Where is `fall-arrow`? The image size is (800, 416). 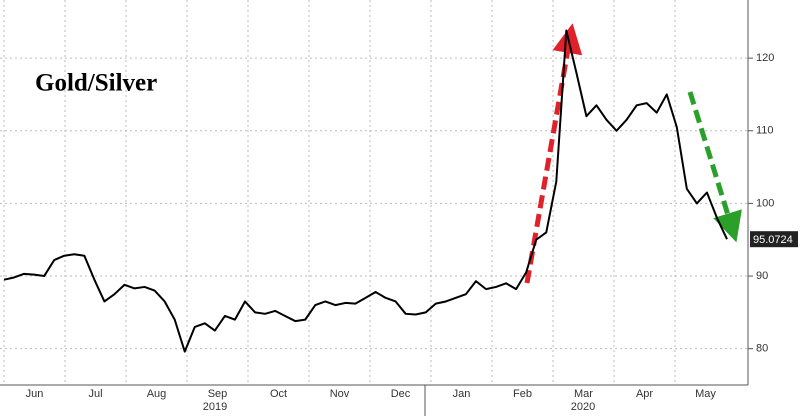
fall-arrow is located at coordinates (714, 167).